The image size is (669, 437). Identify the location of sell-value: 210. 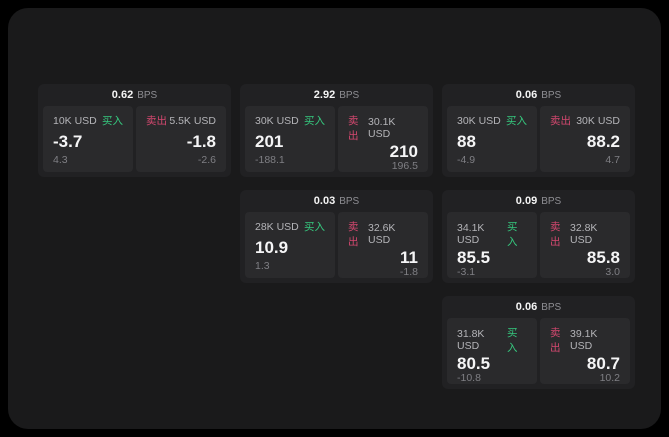
(403, 151).